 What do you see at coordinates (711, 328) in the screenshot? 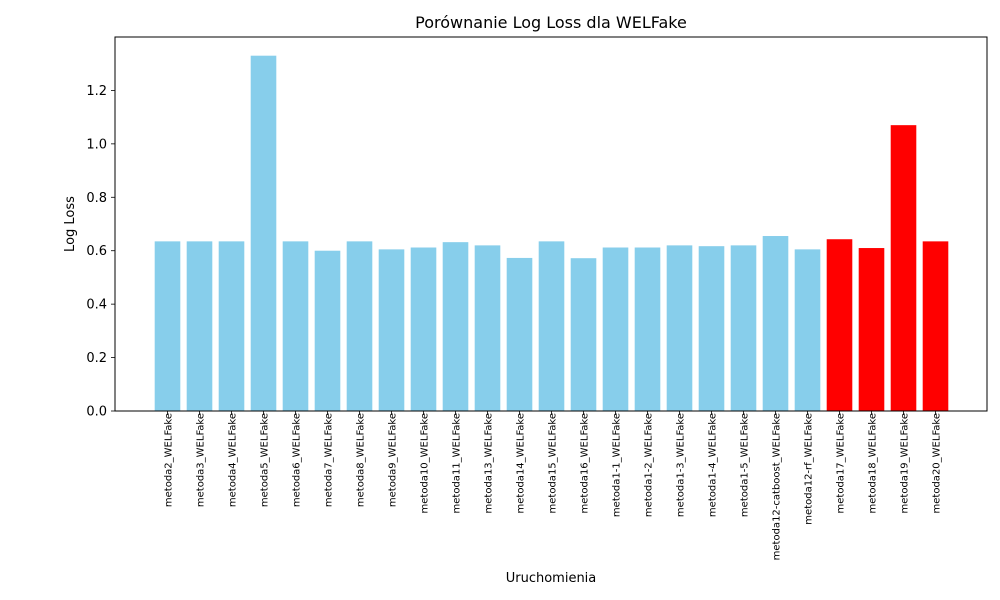
I see `bar-metoda1-4_WELFake` at bounding box center [711, 328].